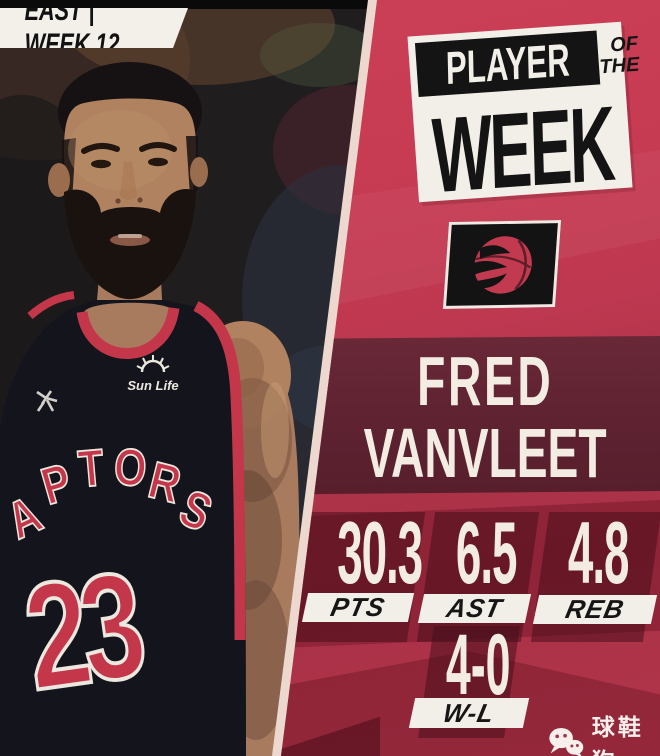 Image resolution: width=660 pixels, height=756 pixels. Describe the element at coordinates (508, 64) in the screenshot. I see `potw-player-text: PLAYER` at that location.